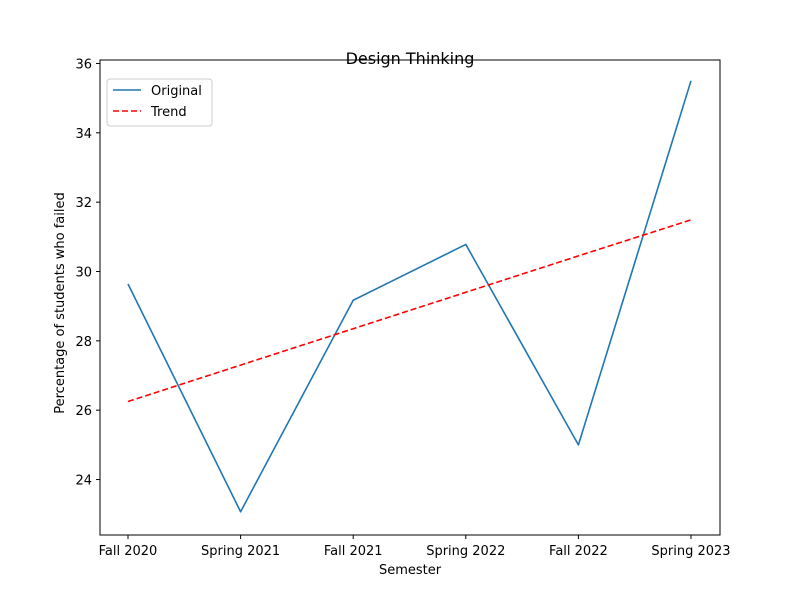 This screenshot has height=604, width=800. Describe the element at coordinates (83, 481) in the screenshot. I see `y-tick-label: 24` at that location.